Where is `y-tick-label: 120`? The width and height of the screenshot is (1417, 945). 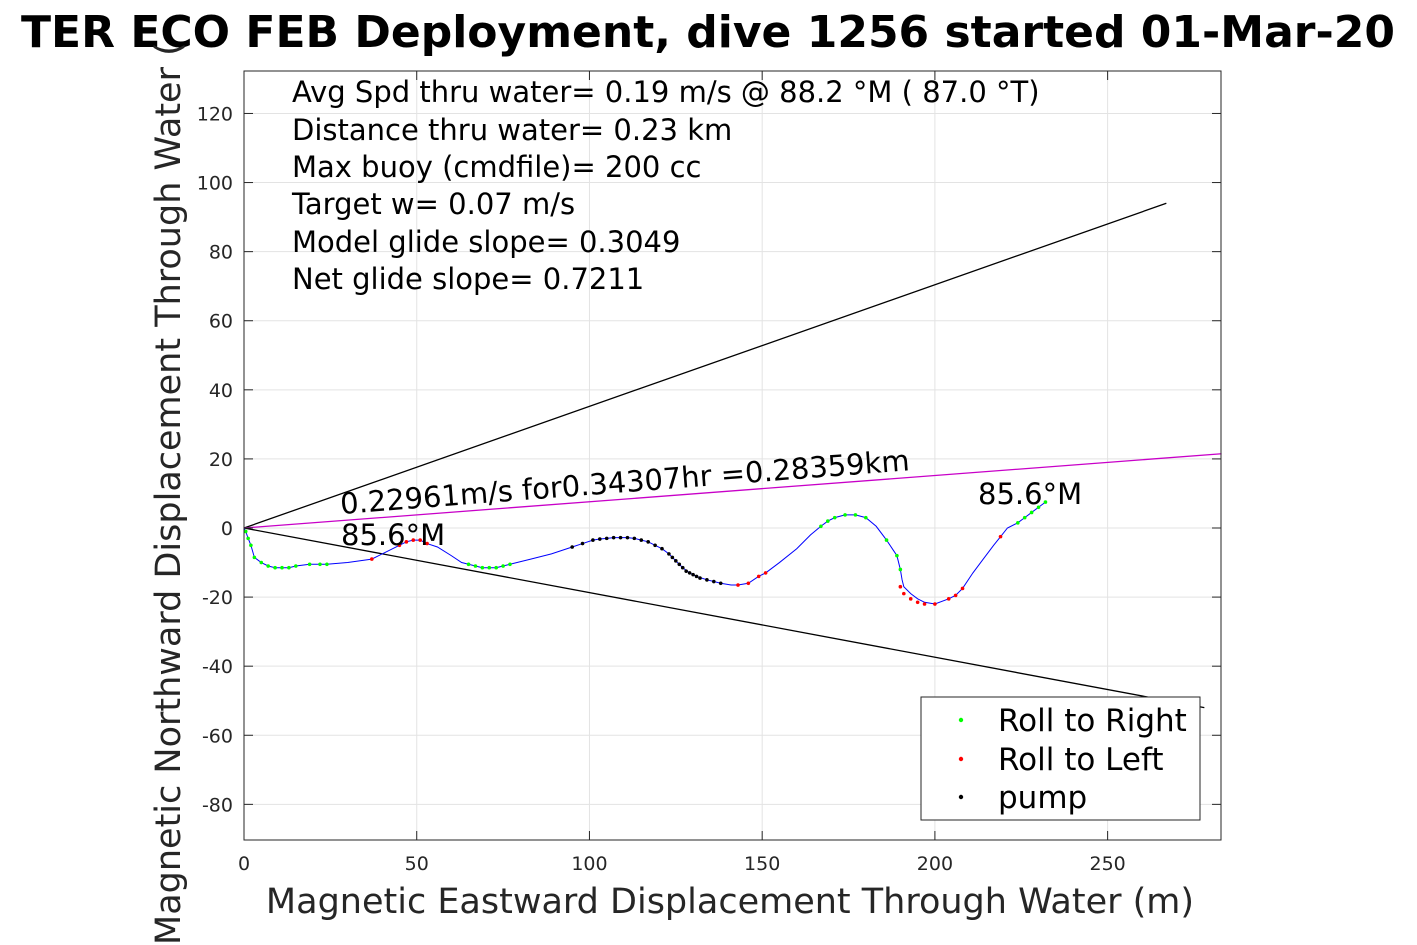
y-tick-label: 120 is located at coordinates (215, 114).